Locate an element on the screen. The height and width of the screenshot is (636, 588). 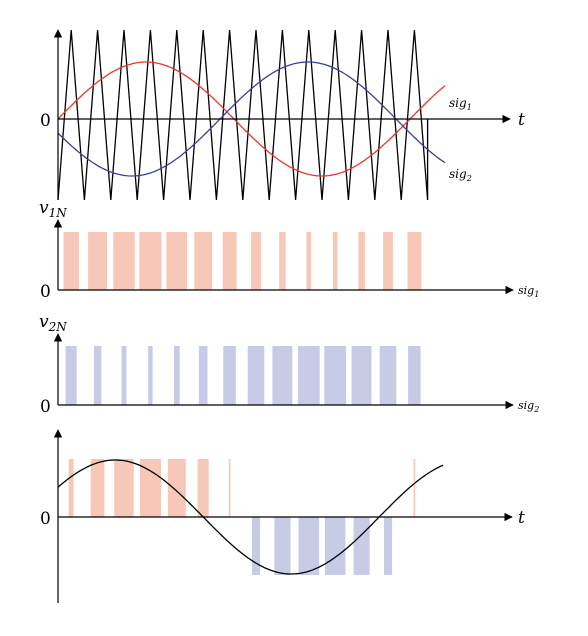
v2n-y-label: v2N is located at coordinates (53, 323).